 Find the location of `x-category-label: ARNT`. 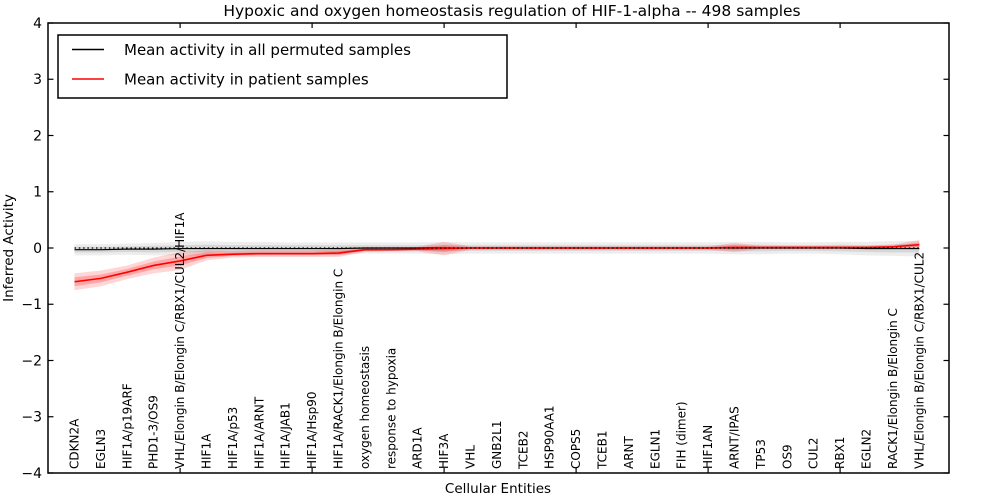

x-category-label: ARNT is located at coordinates (629, 452).